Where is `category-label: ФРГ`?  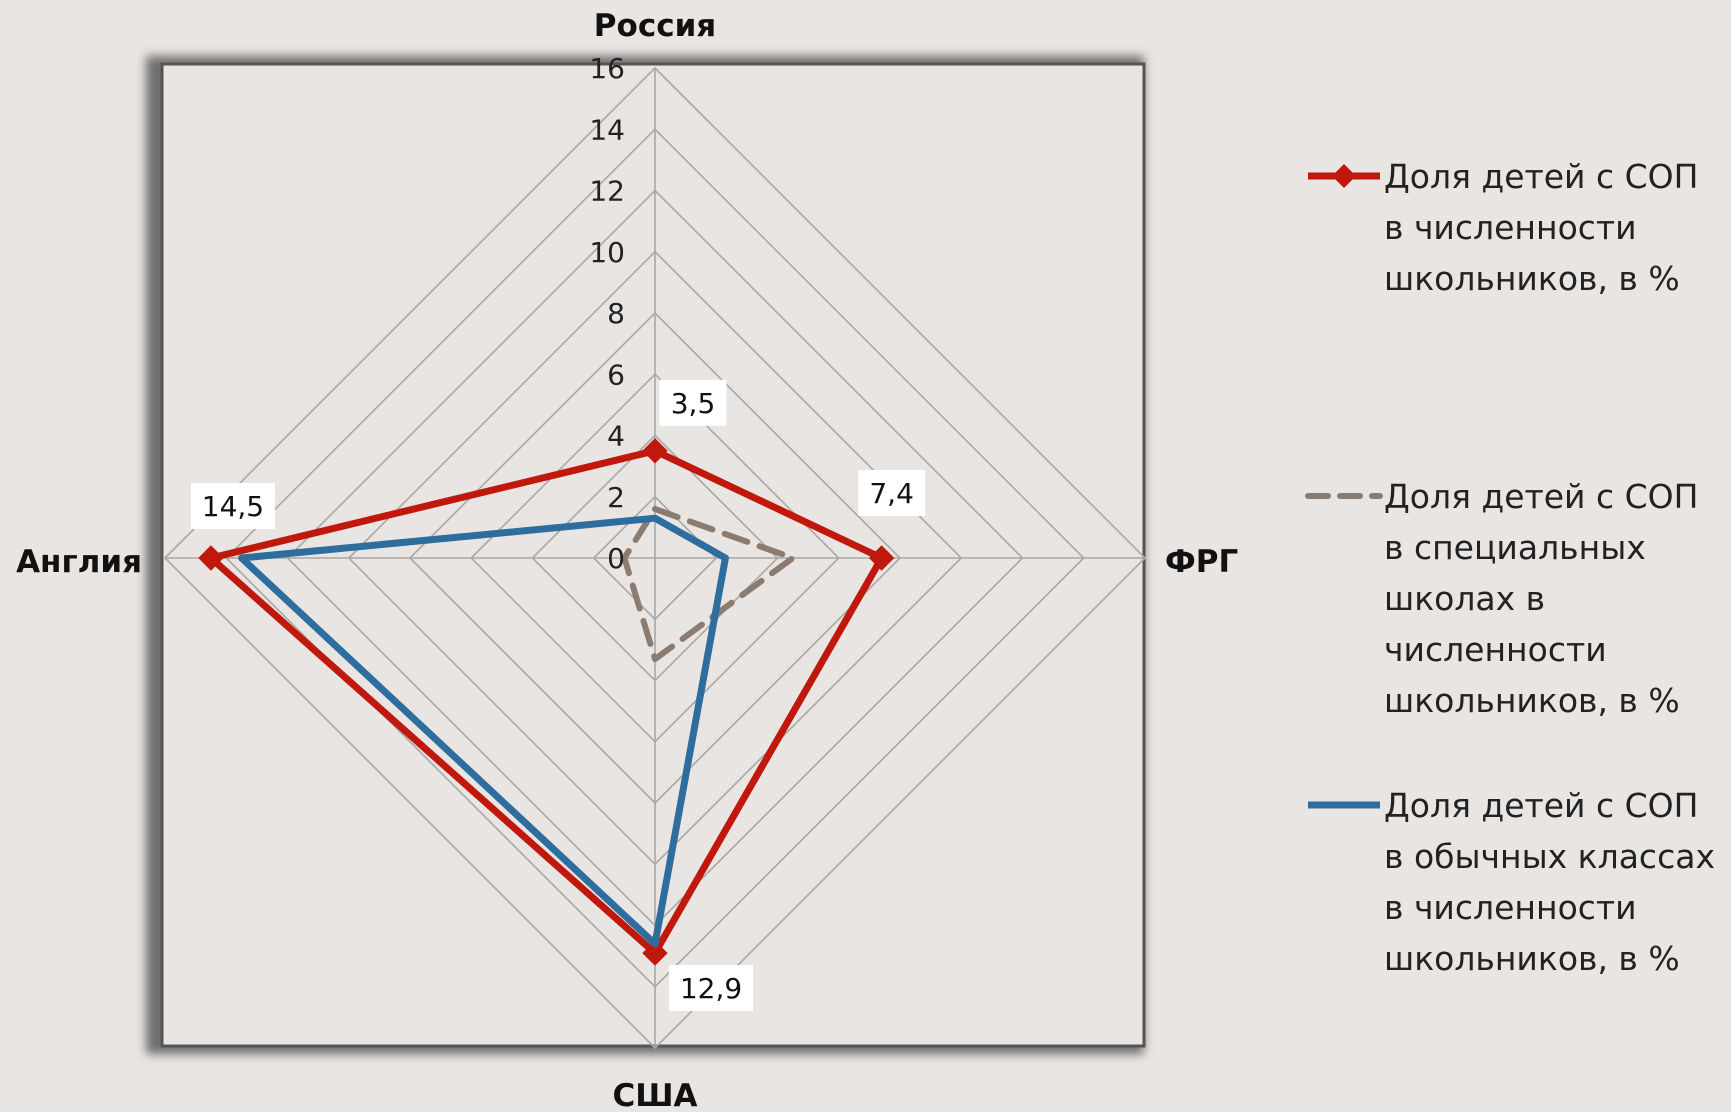
category-label: ФРГ is located at coordinates (1201, 562).